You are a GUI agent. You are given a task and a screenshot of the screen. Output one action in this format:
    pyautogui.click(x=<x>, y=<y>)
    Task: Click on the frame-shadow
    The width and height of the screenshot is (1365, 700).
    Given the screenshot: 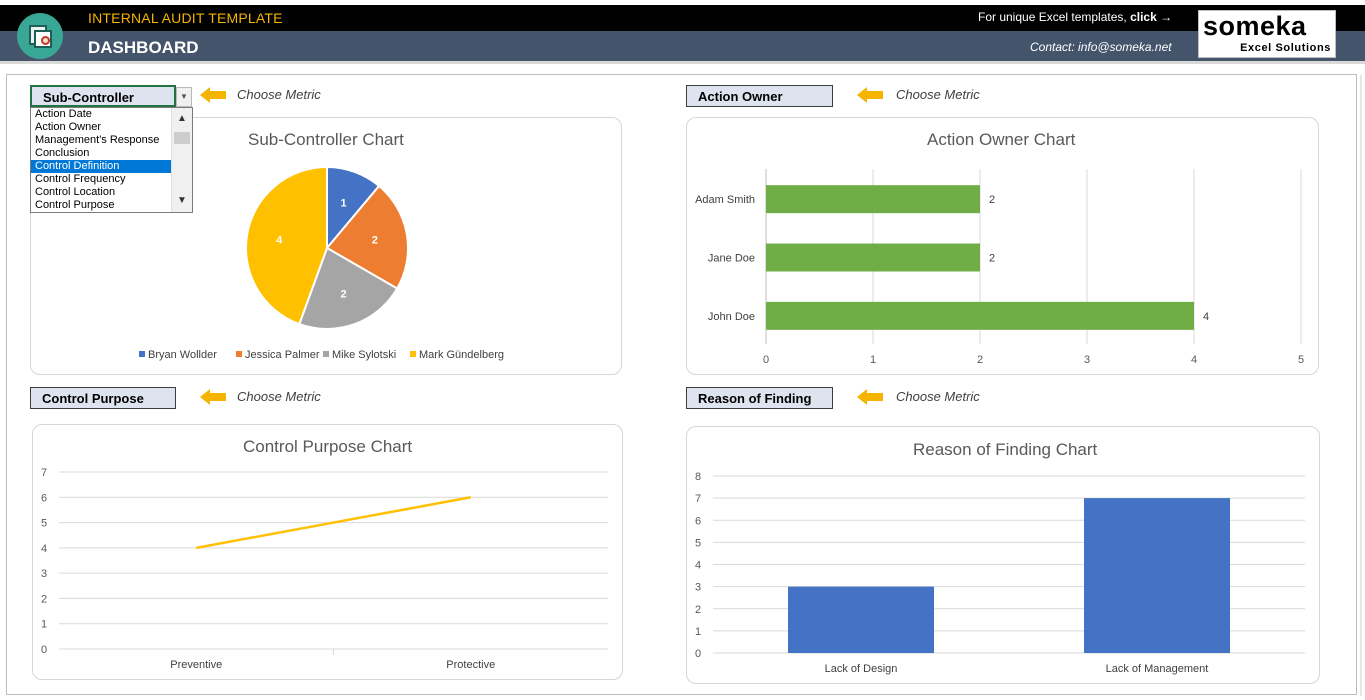 What is the action you would take?
    pyautogui.click(x=1361, y=385)
    